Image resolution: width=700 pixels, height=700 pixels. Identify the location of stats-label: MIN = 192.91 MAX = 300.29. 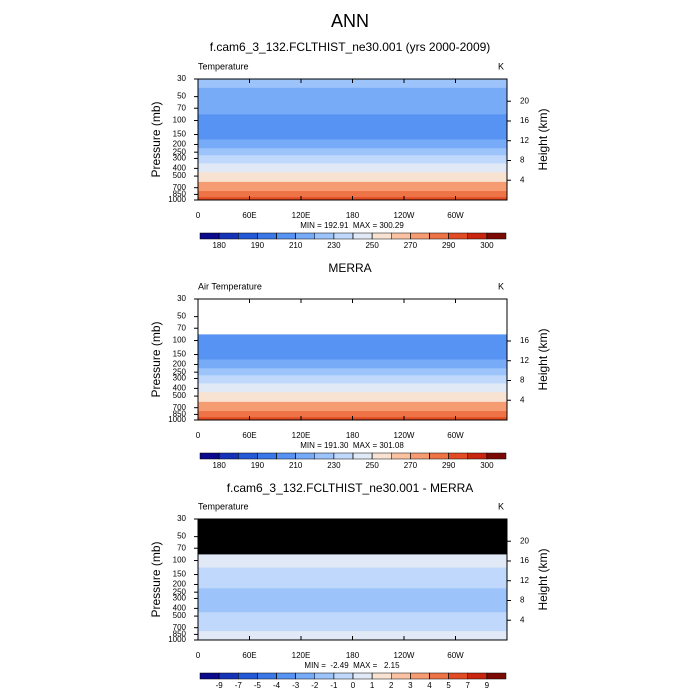
(352, 225).